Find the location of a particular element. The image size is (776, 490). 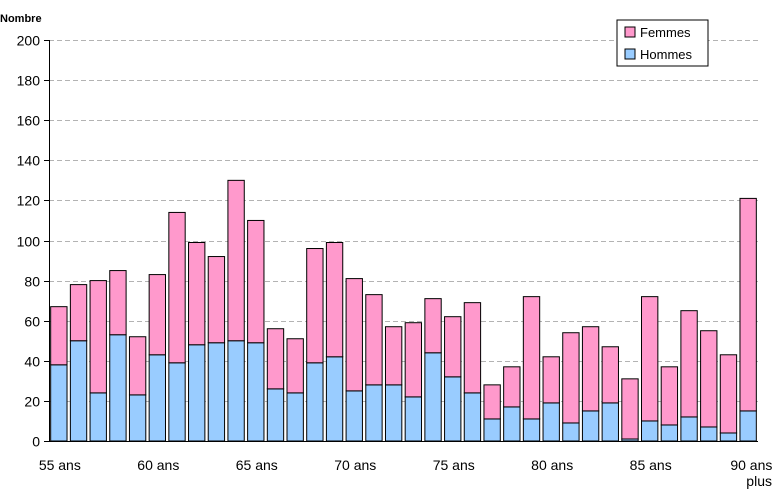

y-tick-label: 120 is located at coordinates (29, 201).